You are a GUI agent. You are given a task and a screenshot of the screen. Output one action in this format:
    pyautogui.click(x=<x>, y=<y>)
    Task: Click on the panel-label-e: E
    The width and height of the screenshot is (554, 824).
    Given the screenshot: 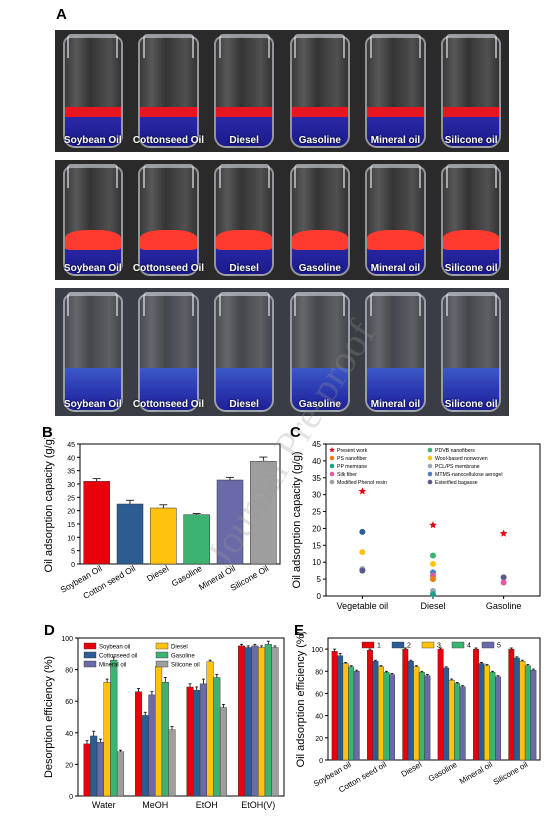 What is the action you would take?
    pyautogui.click(x=299, y=630)
    